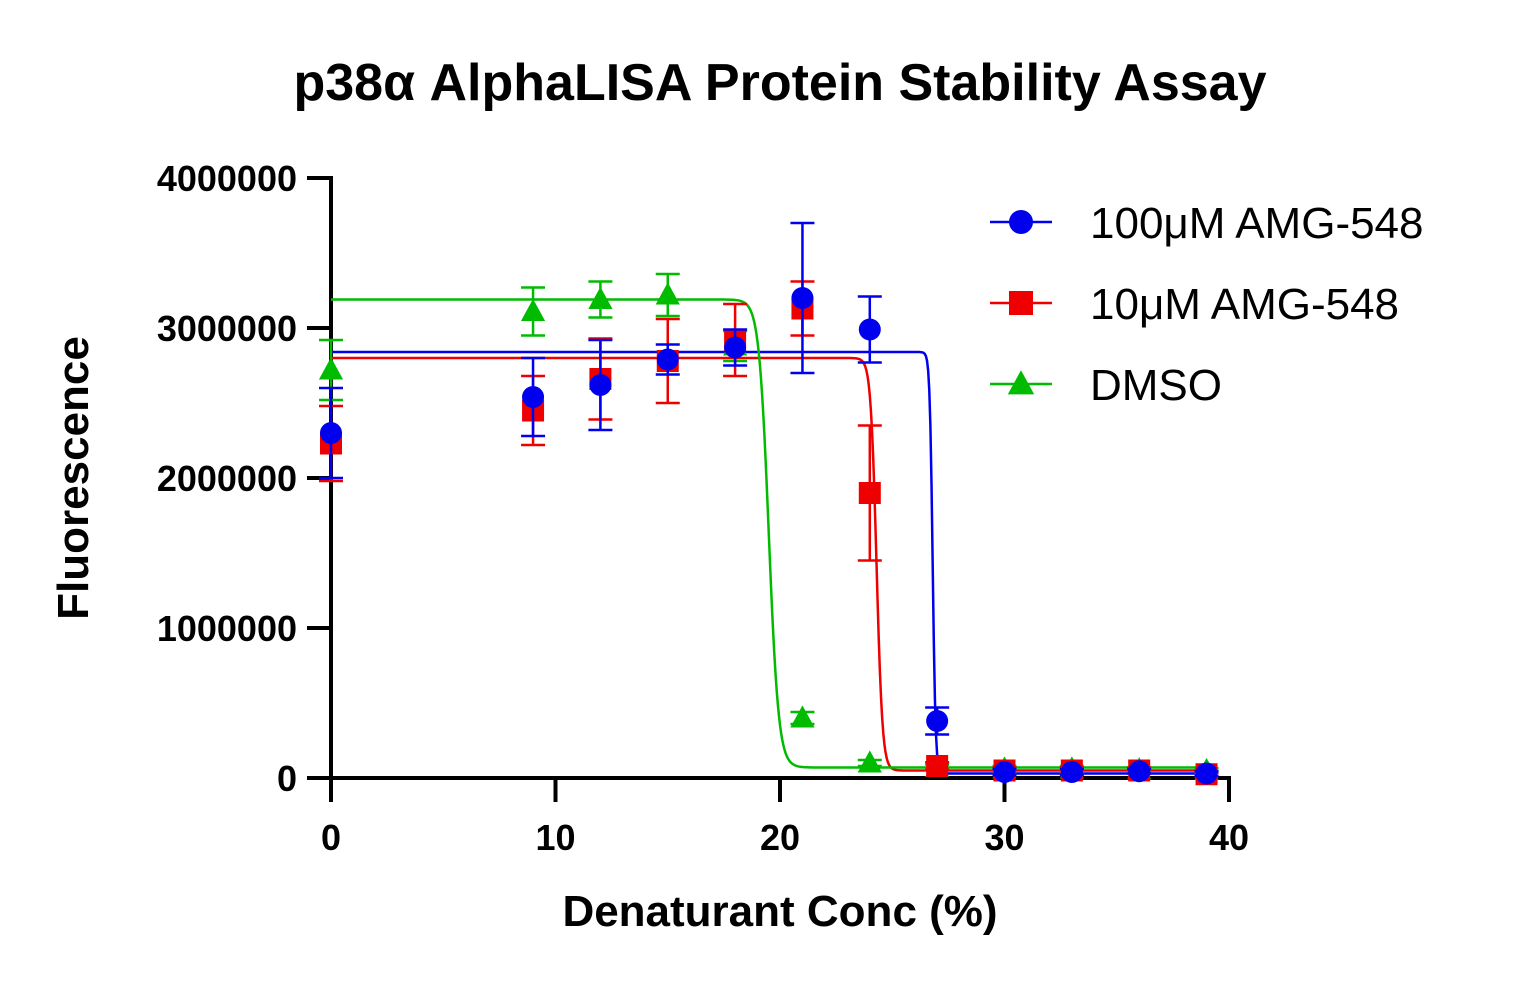 The width and height of the screenshot is (1513, 982). Describe the element at coordinates (1004, 837) in the screenshot. I see `x-tick-label: 30` at that location.